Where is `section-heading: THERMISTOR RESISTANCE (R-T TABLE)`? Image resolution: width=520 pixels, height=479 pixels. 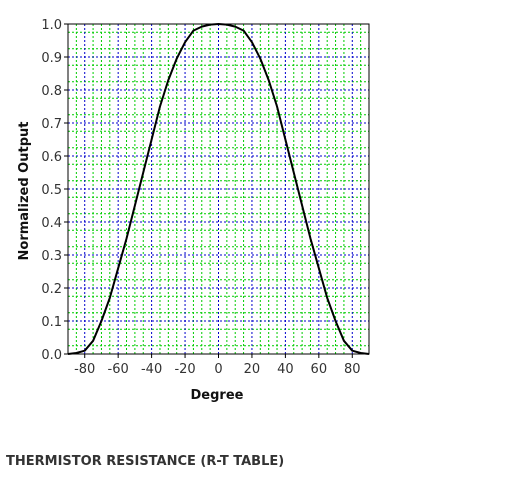
section-heading: THERMISTOR RESISTANCE (R-T TABLE) is located at coordinates (145, 461).